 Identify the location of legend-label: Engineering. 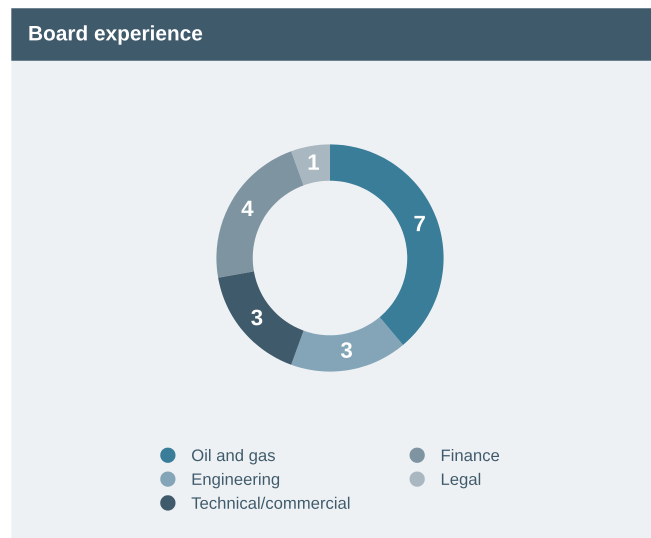
(236, 480).